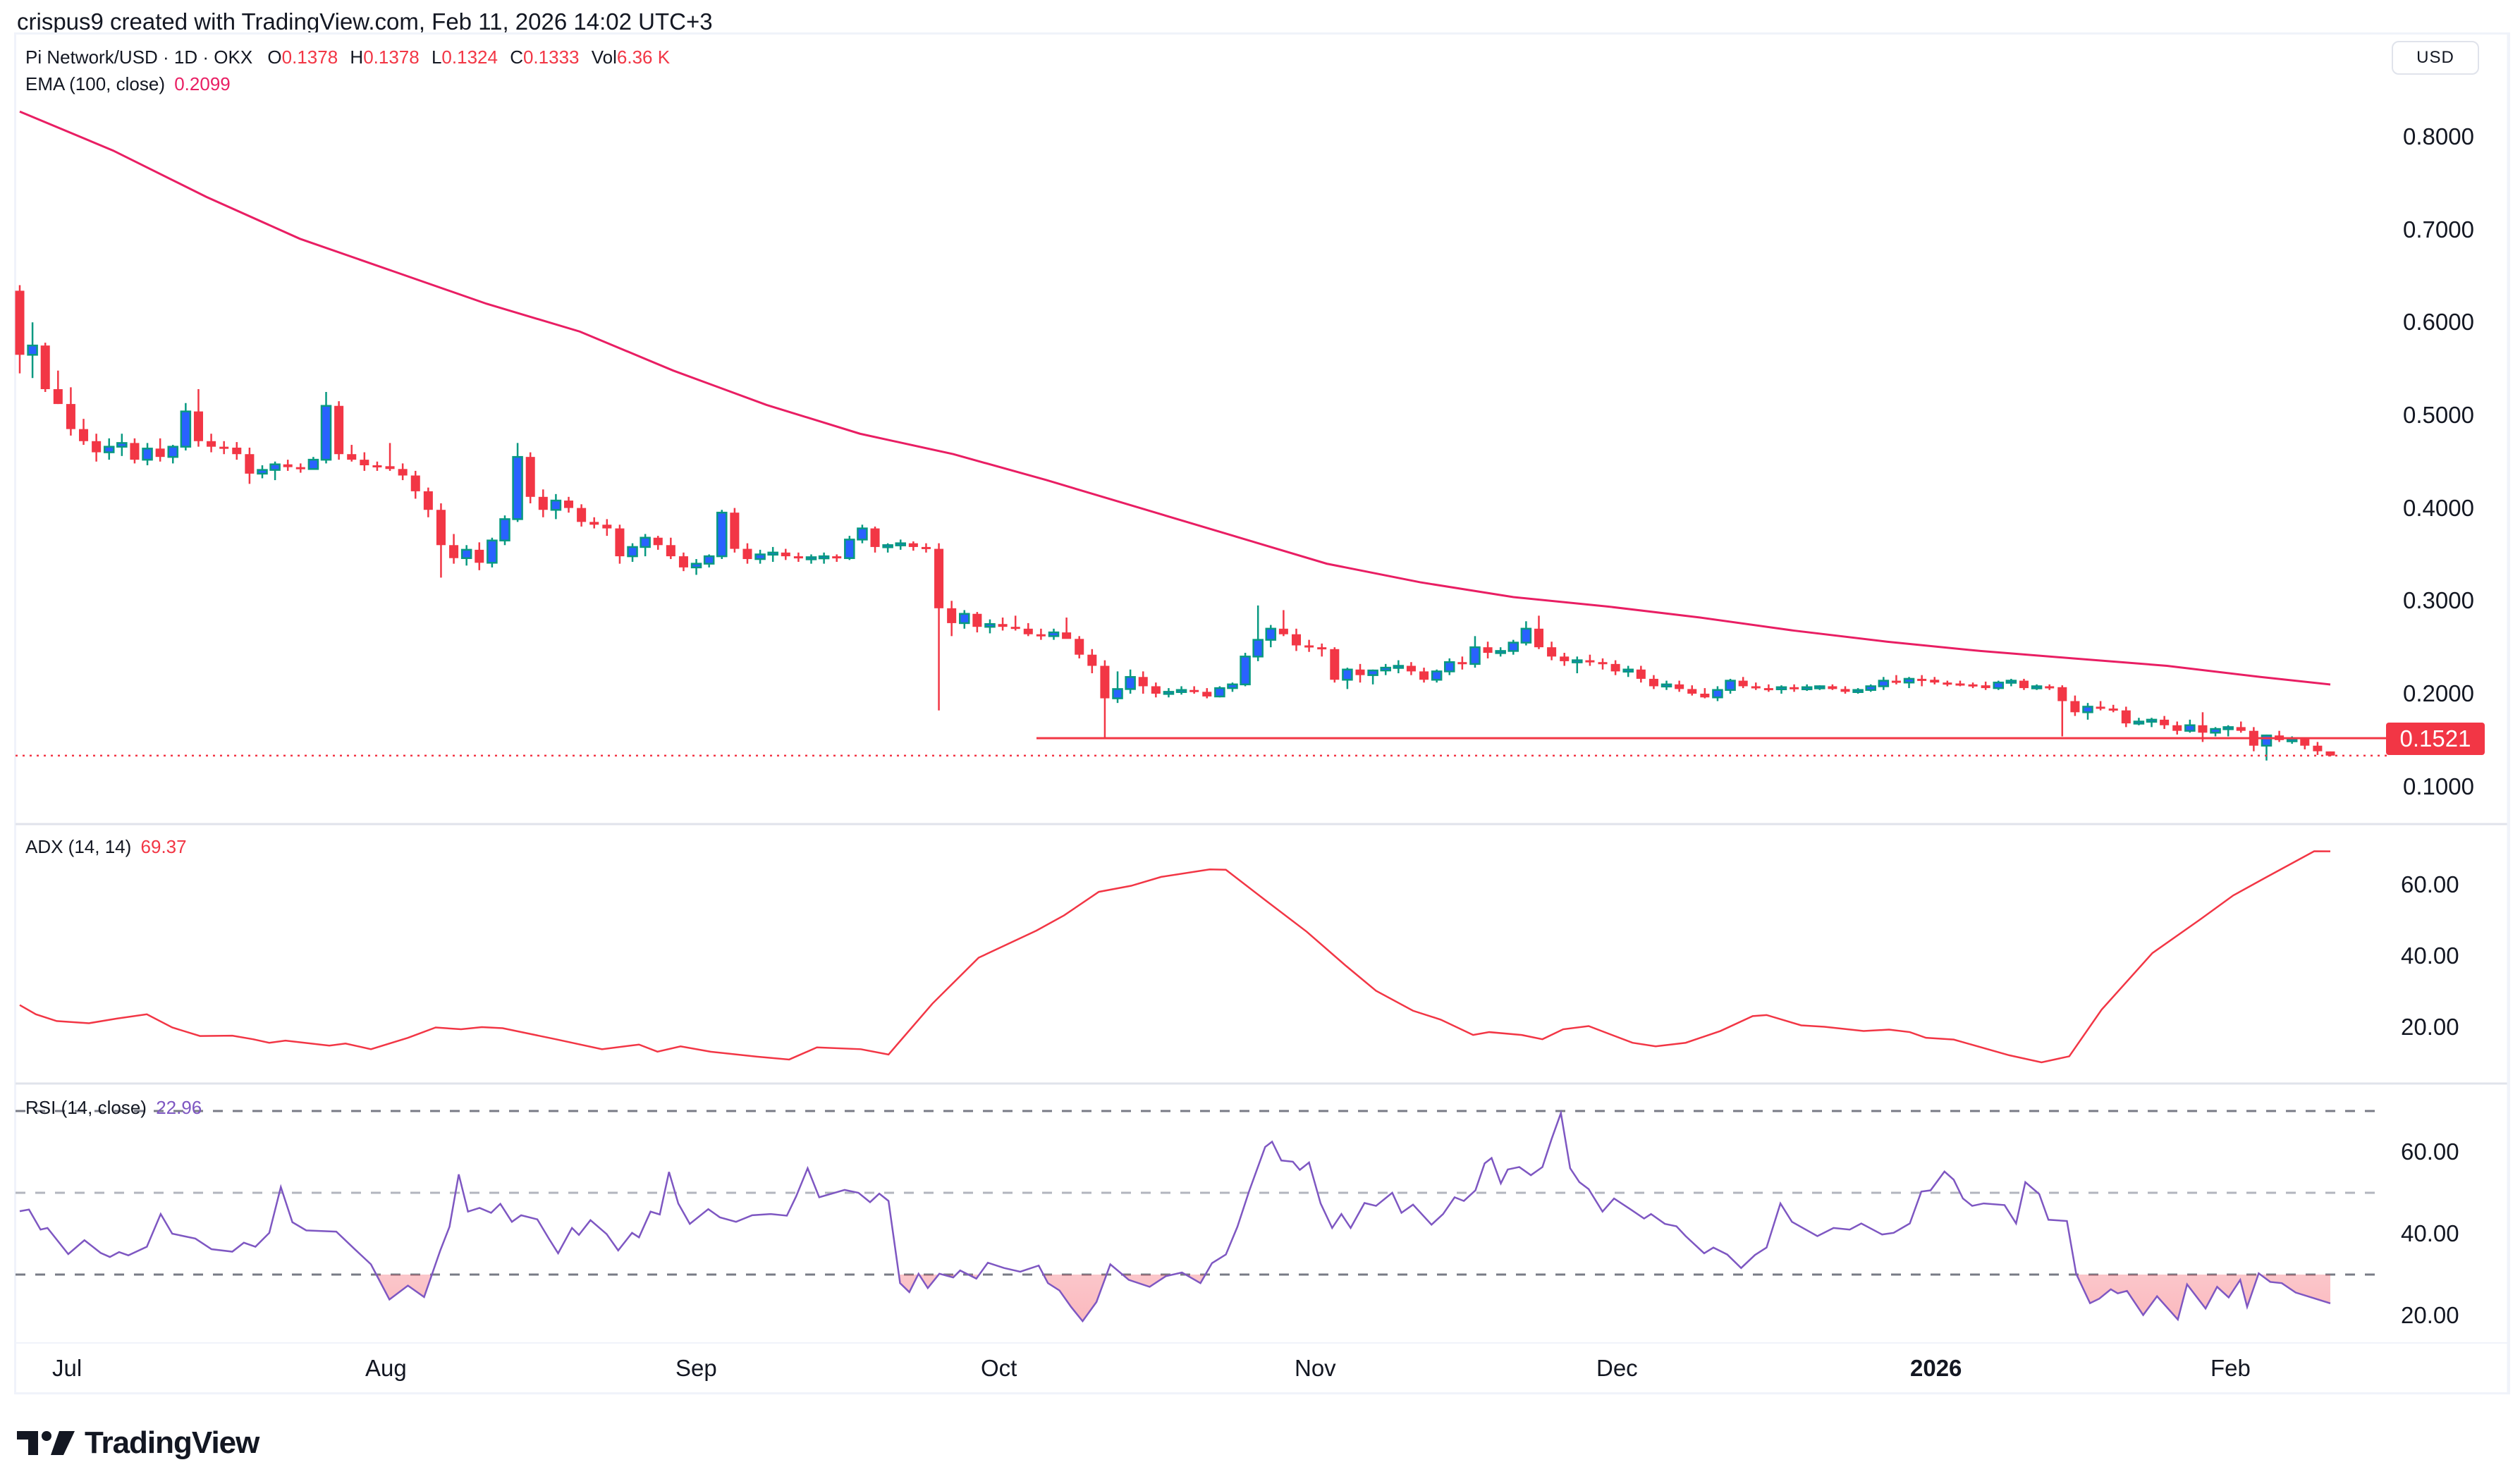  I want to click on volume-label: Vol, so click(604, 57).